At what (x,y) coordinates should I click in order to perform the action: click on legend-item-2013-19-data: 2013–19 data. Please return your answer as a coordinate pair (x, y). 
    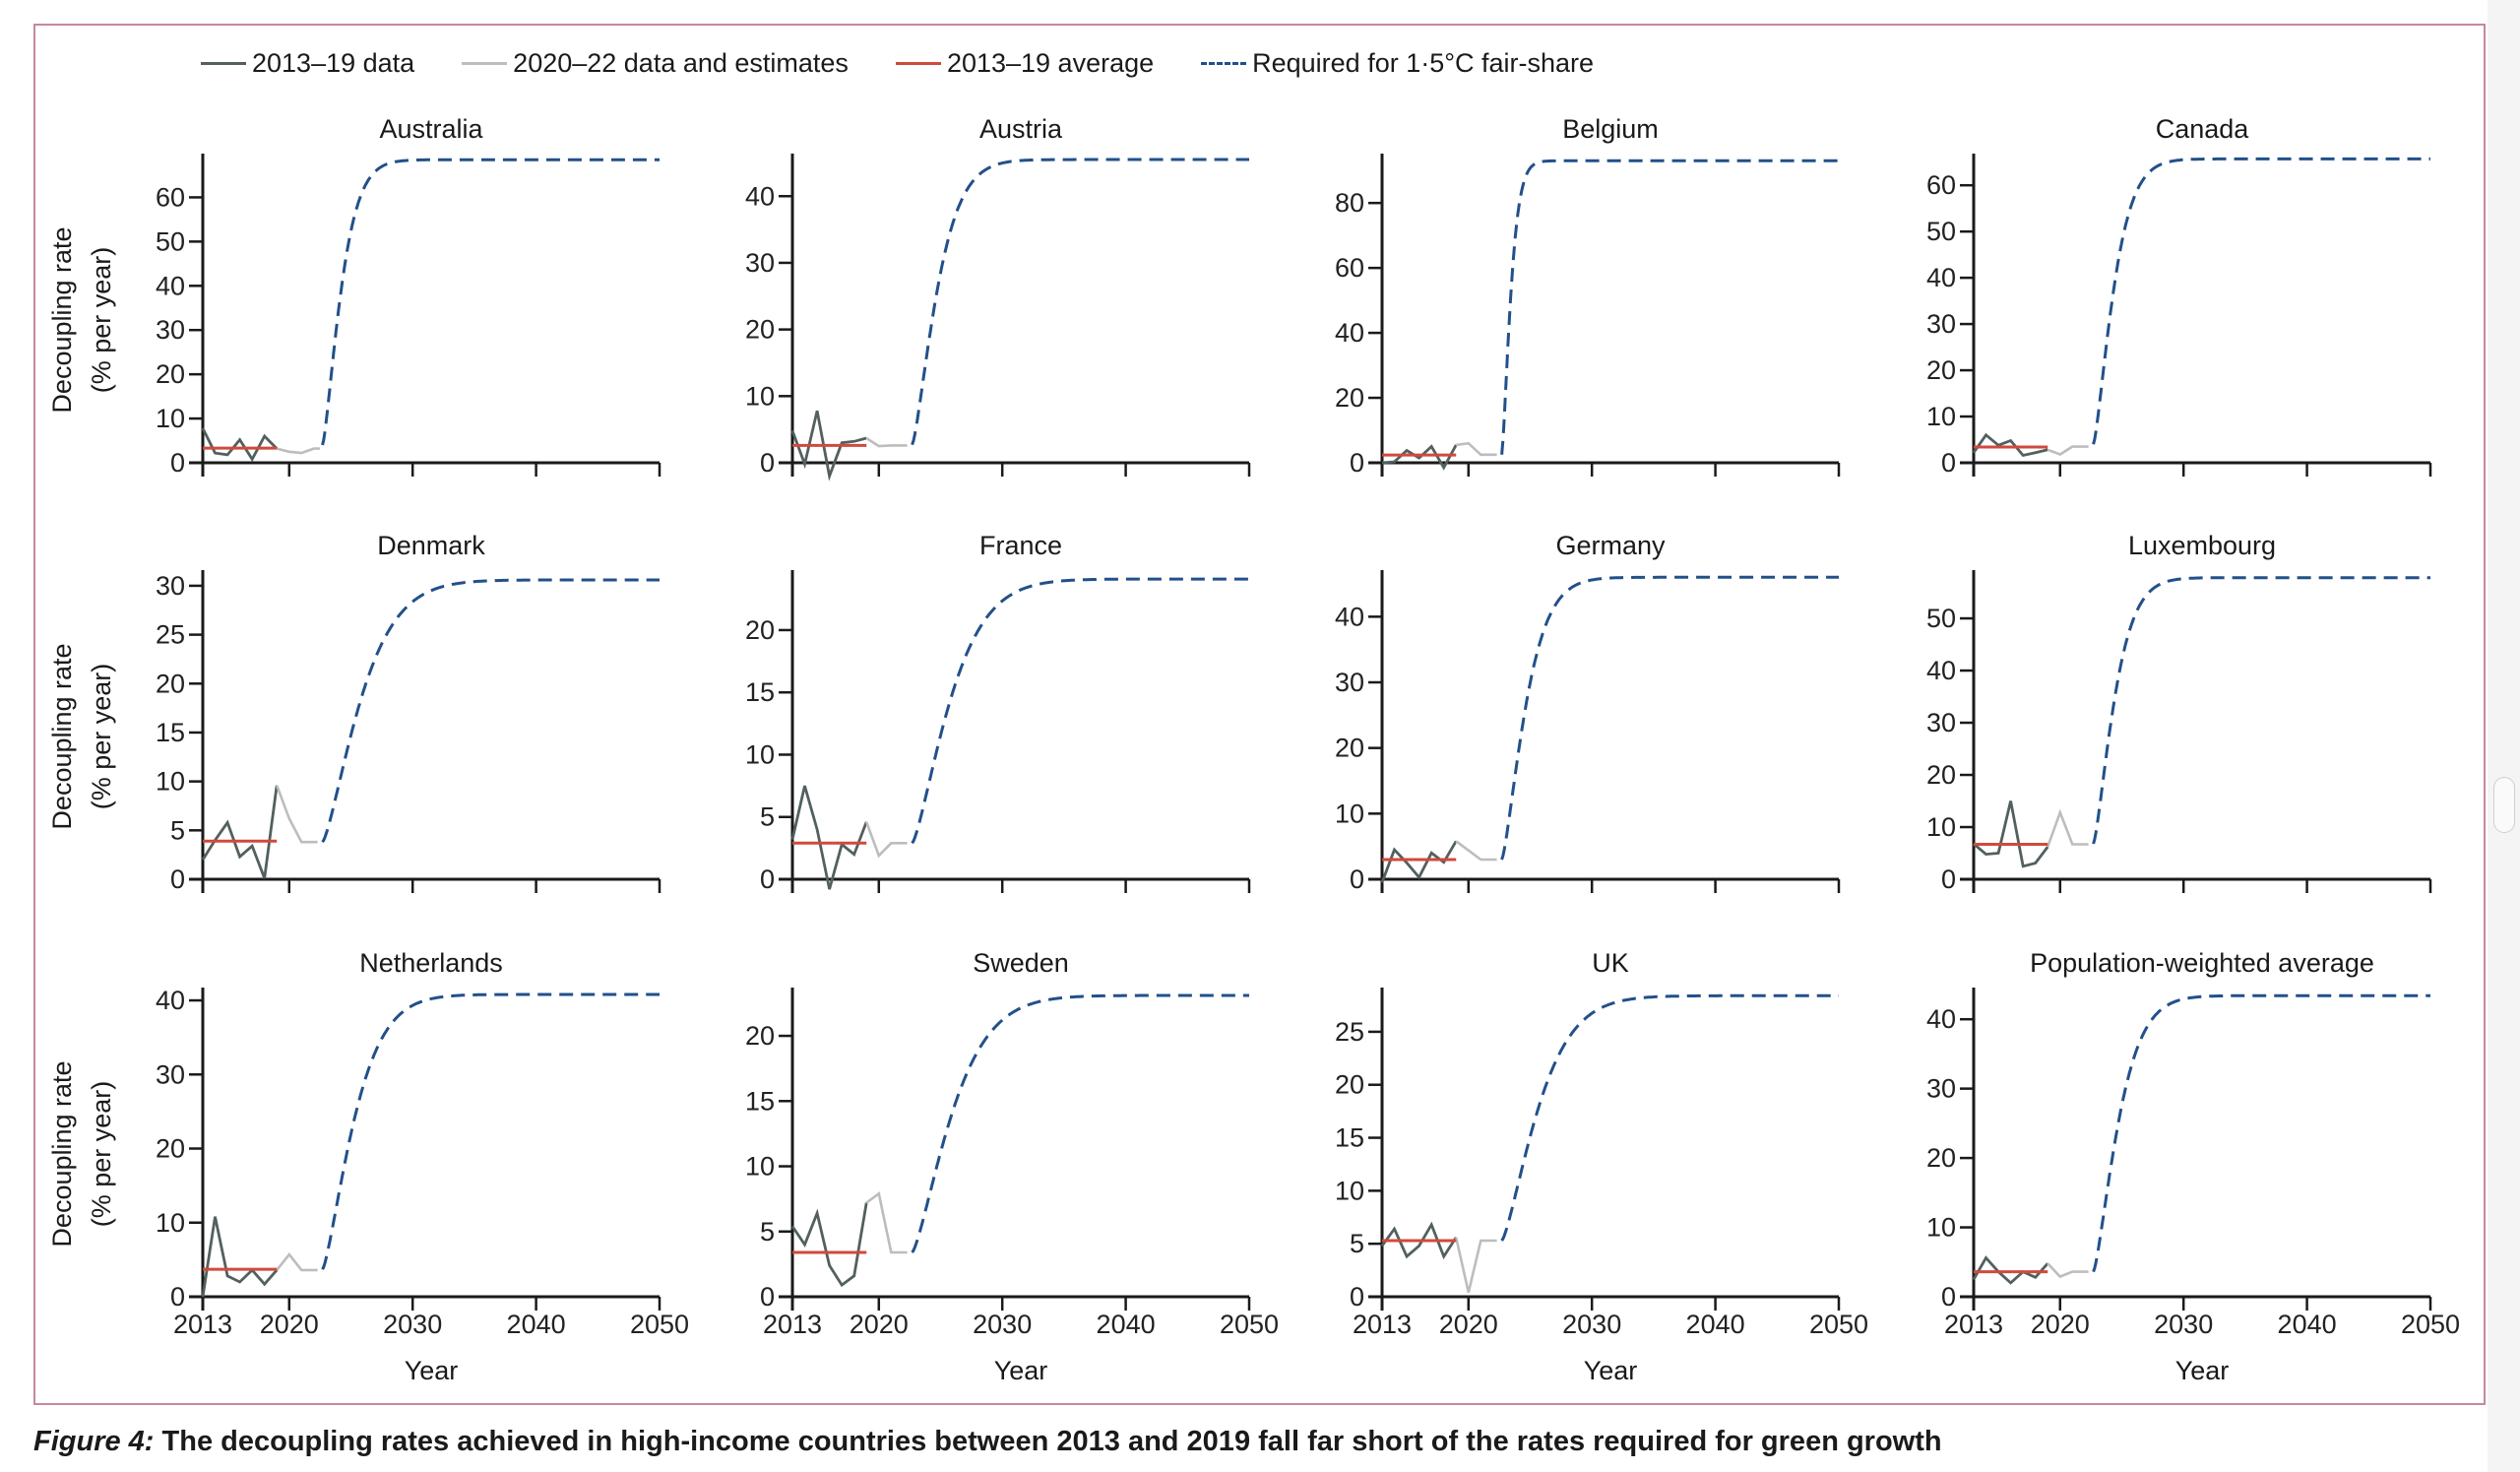
    Looking at the image, I should click on (307, 63).